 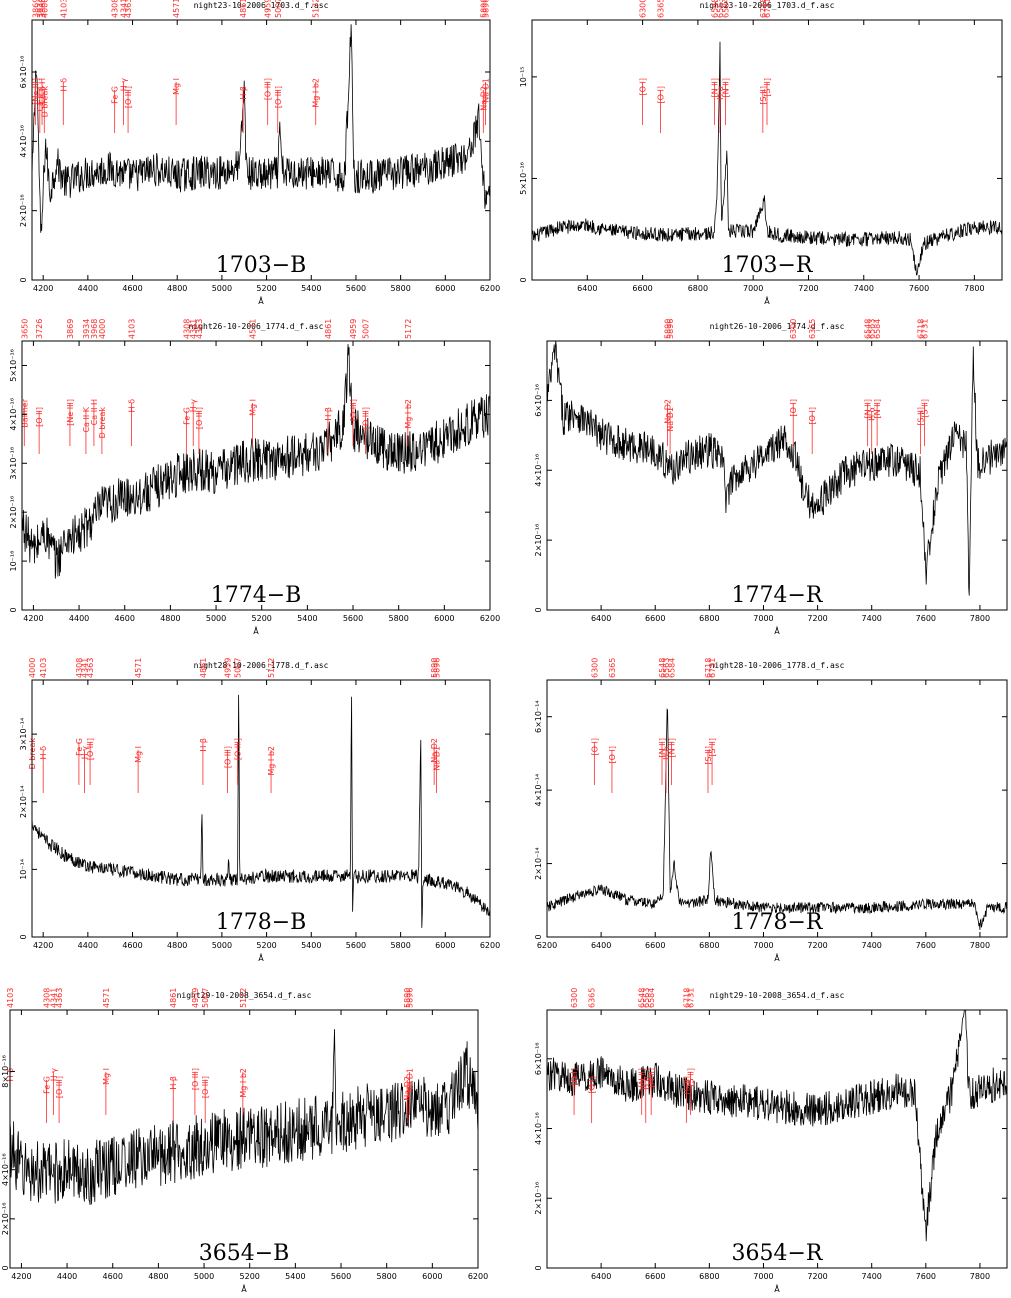 I want to click on line-name: [N II], so click(x=868, y=409).